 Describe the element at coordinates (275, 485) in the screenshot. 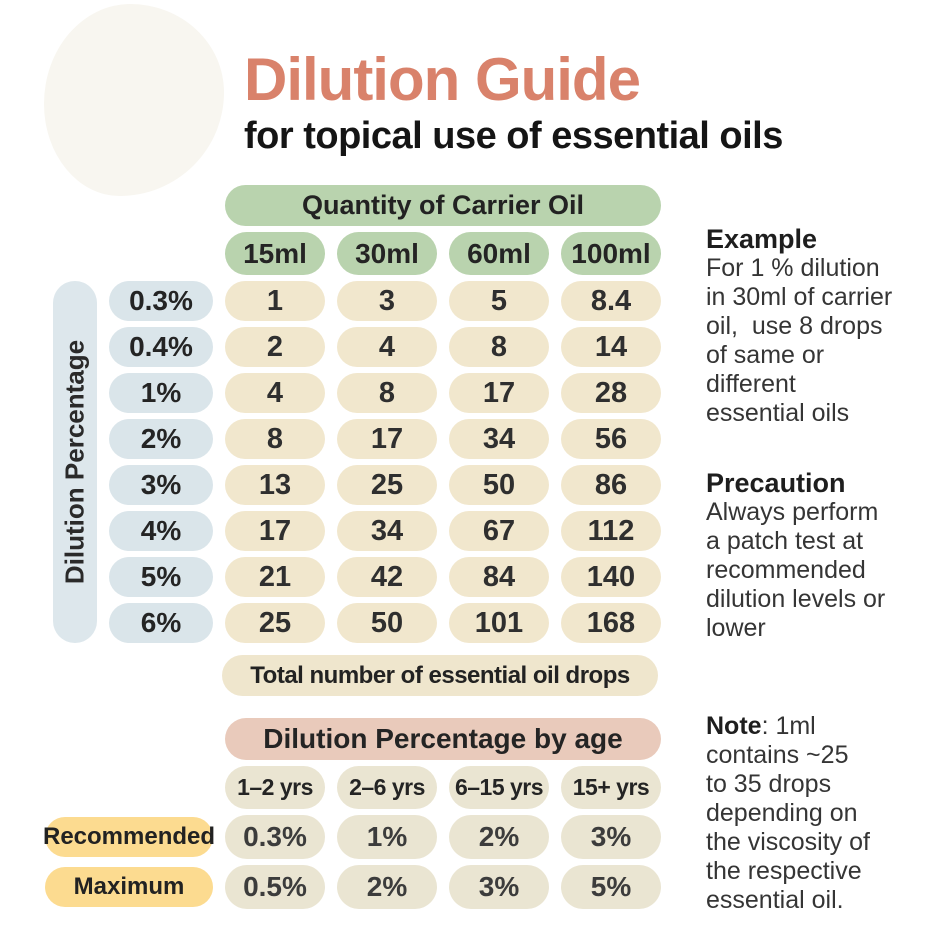

I see `table-cell: 13` at that location.